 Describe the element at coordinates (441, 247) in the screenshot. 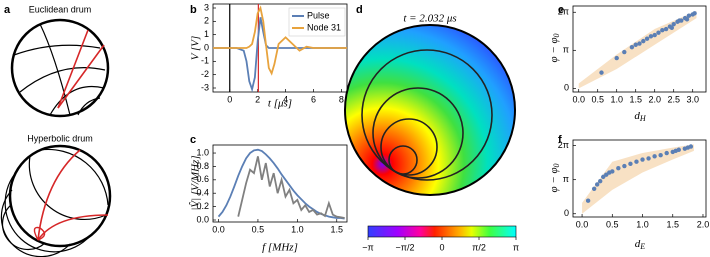

I see `colorbar-tick-label: 0` at that location.